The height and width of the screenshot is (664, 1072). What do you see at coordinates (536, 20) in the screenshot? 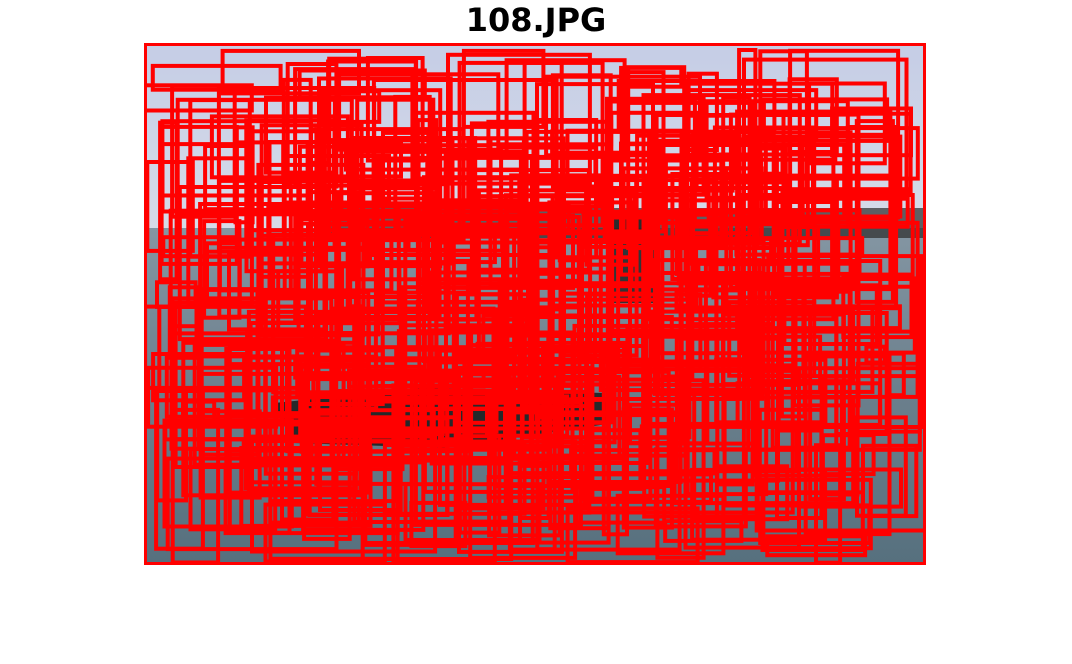
I see `figure-title: 108.JPG` at bounding box center [536, 20].